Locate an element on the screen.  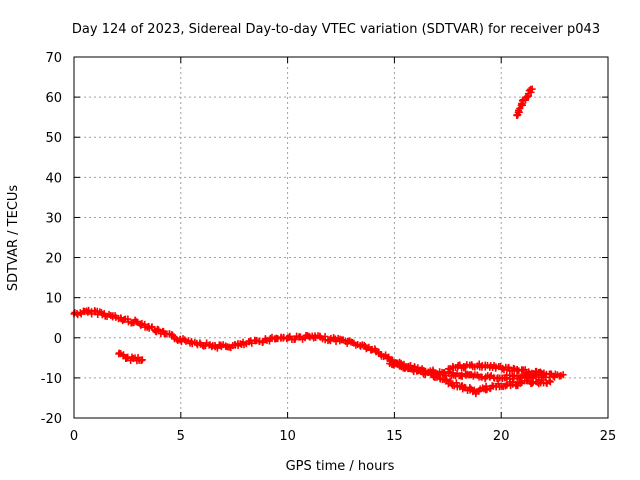
y-tick-label: 50 is located at coordinates (53, 138).